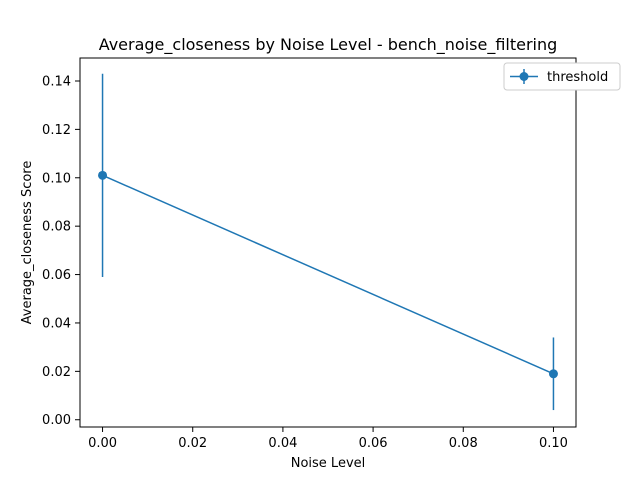 This screenshot has width=640, height=480. Describe the element at coordinates (56, 81) in the screenshot. I see `y-tick-label: 0.14` at that location.